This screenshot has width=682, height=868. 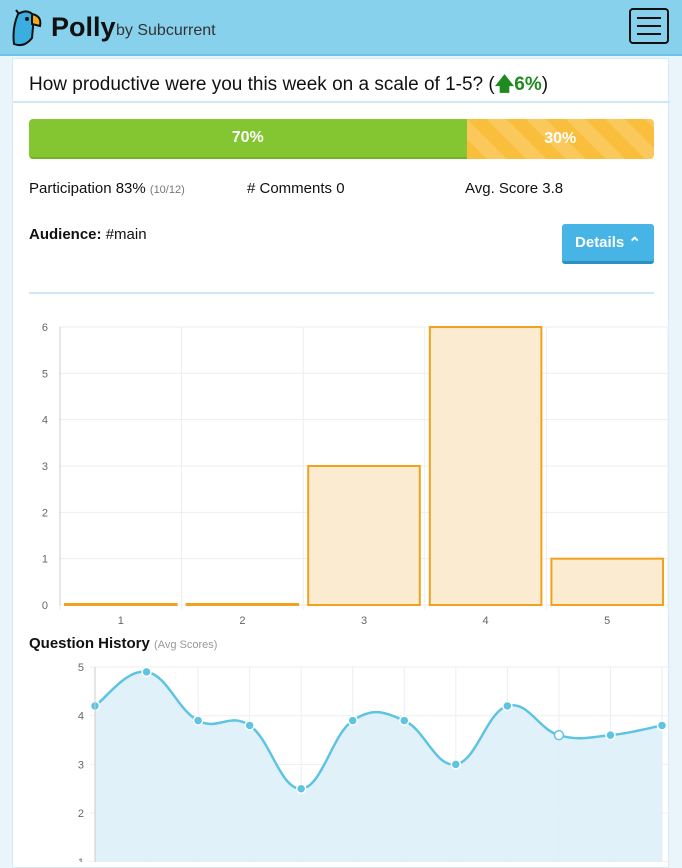 What do you see at coordinates (107, 188) in the screenshot?
I see `participation-stat: Participation 83% (10/12)` at bounding box center [107, 188].